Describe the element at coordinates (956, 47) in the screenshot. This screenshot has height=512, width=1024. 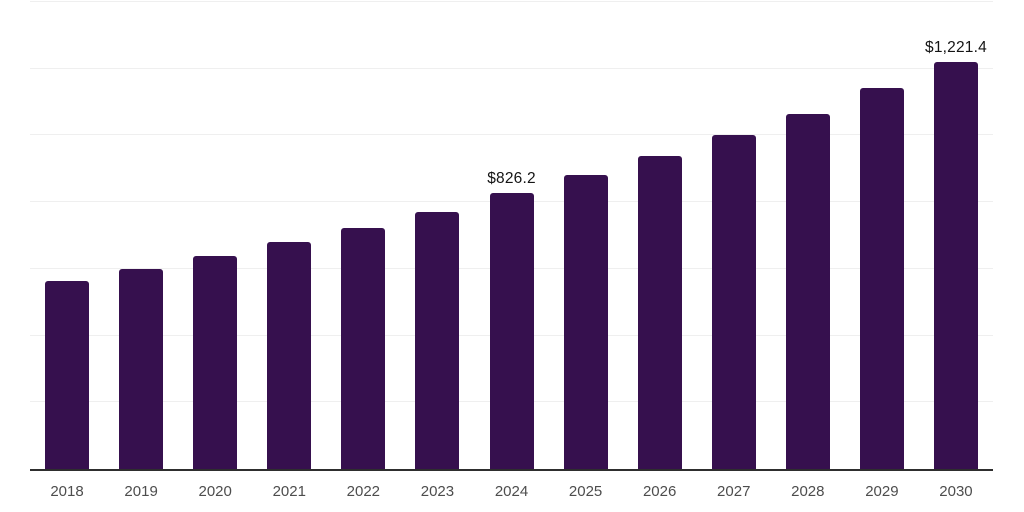
I see `data-label-2030: $1,221.4` at that location.